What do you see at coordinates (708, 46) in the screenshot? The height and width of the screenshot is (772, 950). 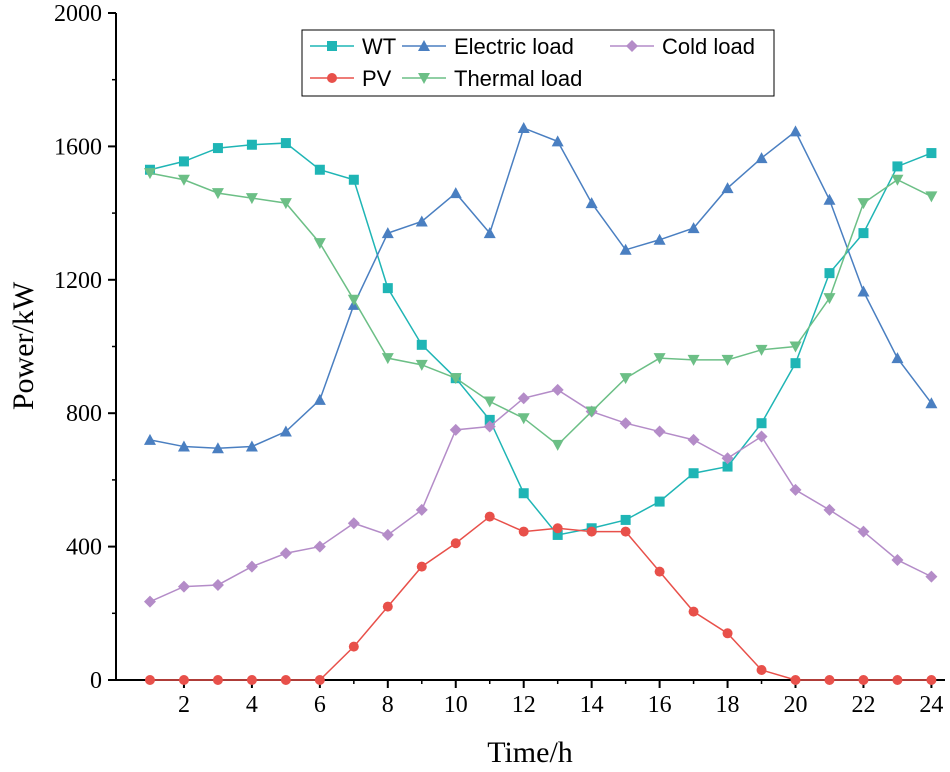 I see `legend-label-cold-load: Cold load` at bounding box center [708, 46].